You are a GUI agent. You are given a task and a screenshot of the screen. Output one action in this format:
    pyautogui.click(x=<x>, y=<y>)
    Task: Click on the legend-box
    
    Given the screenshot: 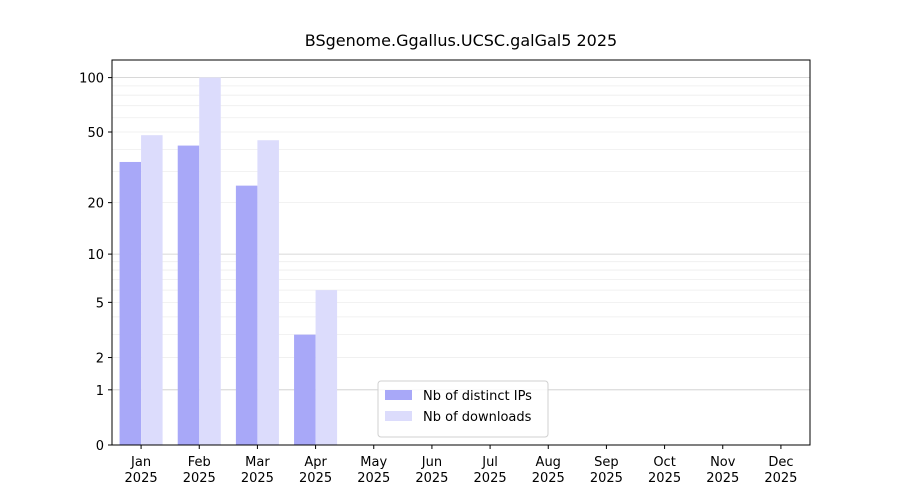 What is the action you would take?
    pyautogui.click(x=463, y=409)
    